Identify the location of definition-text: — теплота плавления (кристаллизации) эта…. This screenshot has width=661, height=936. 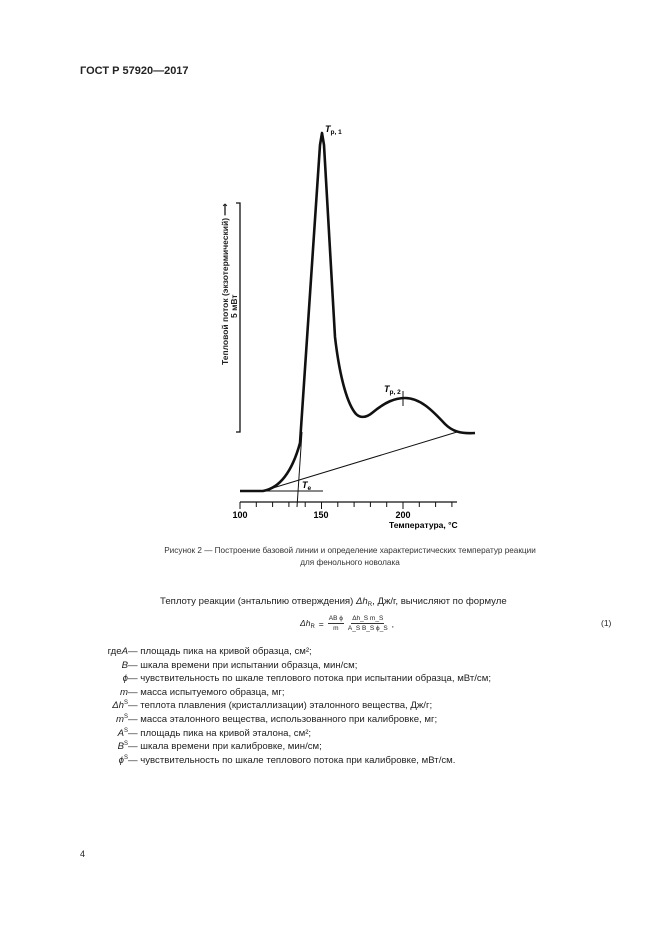
(280, 706).